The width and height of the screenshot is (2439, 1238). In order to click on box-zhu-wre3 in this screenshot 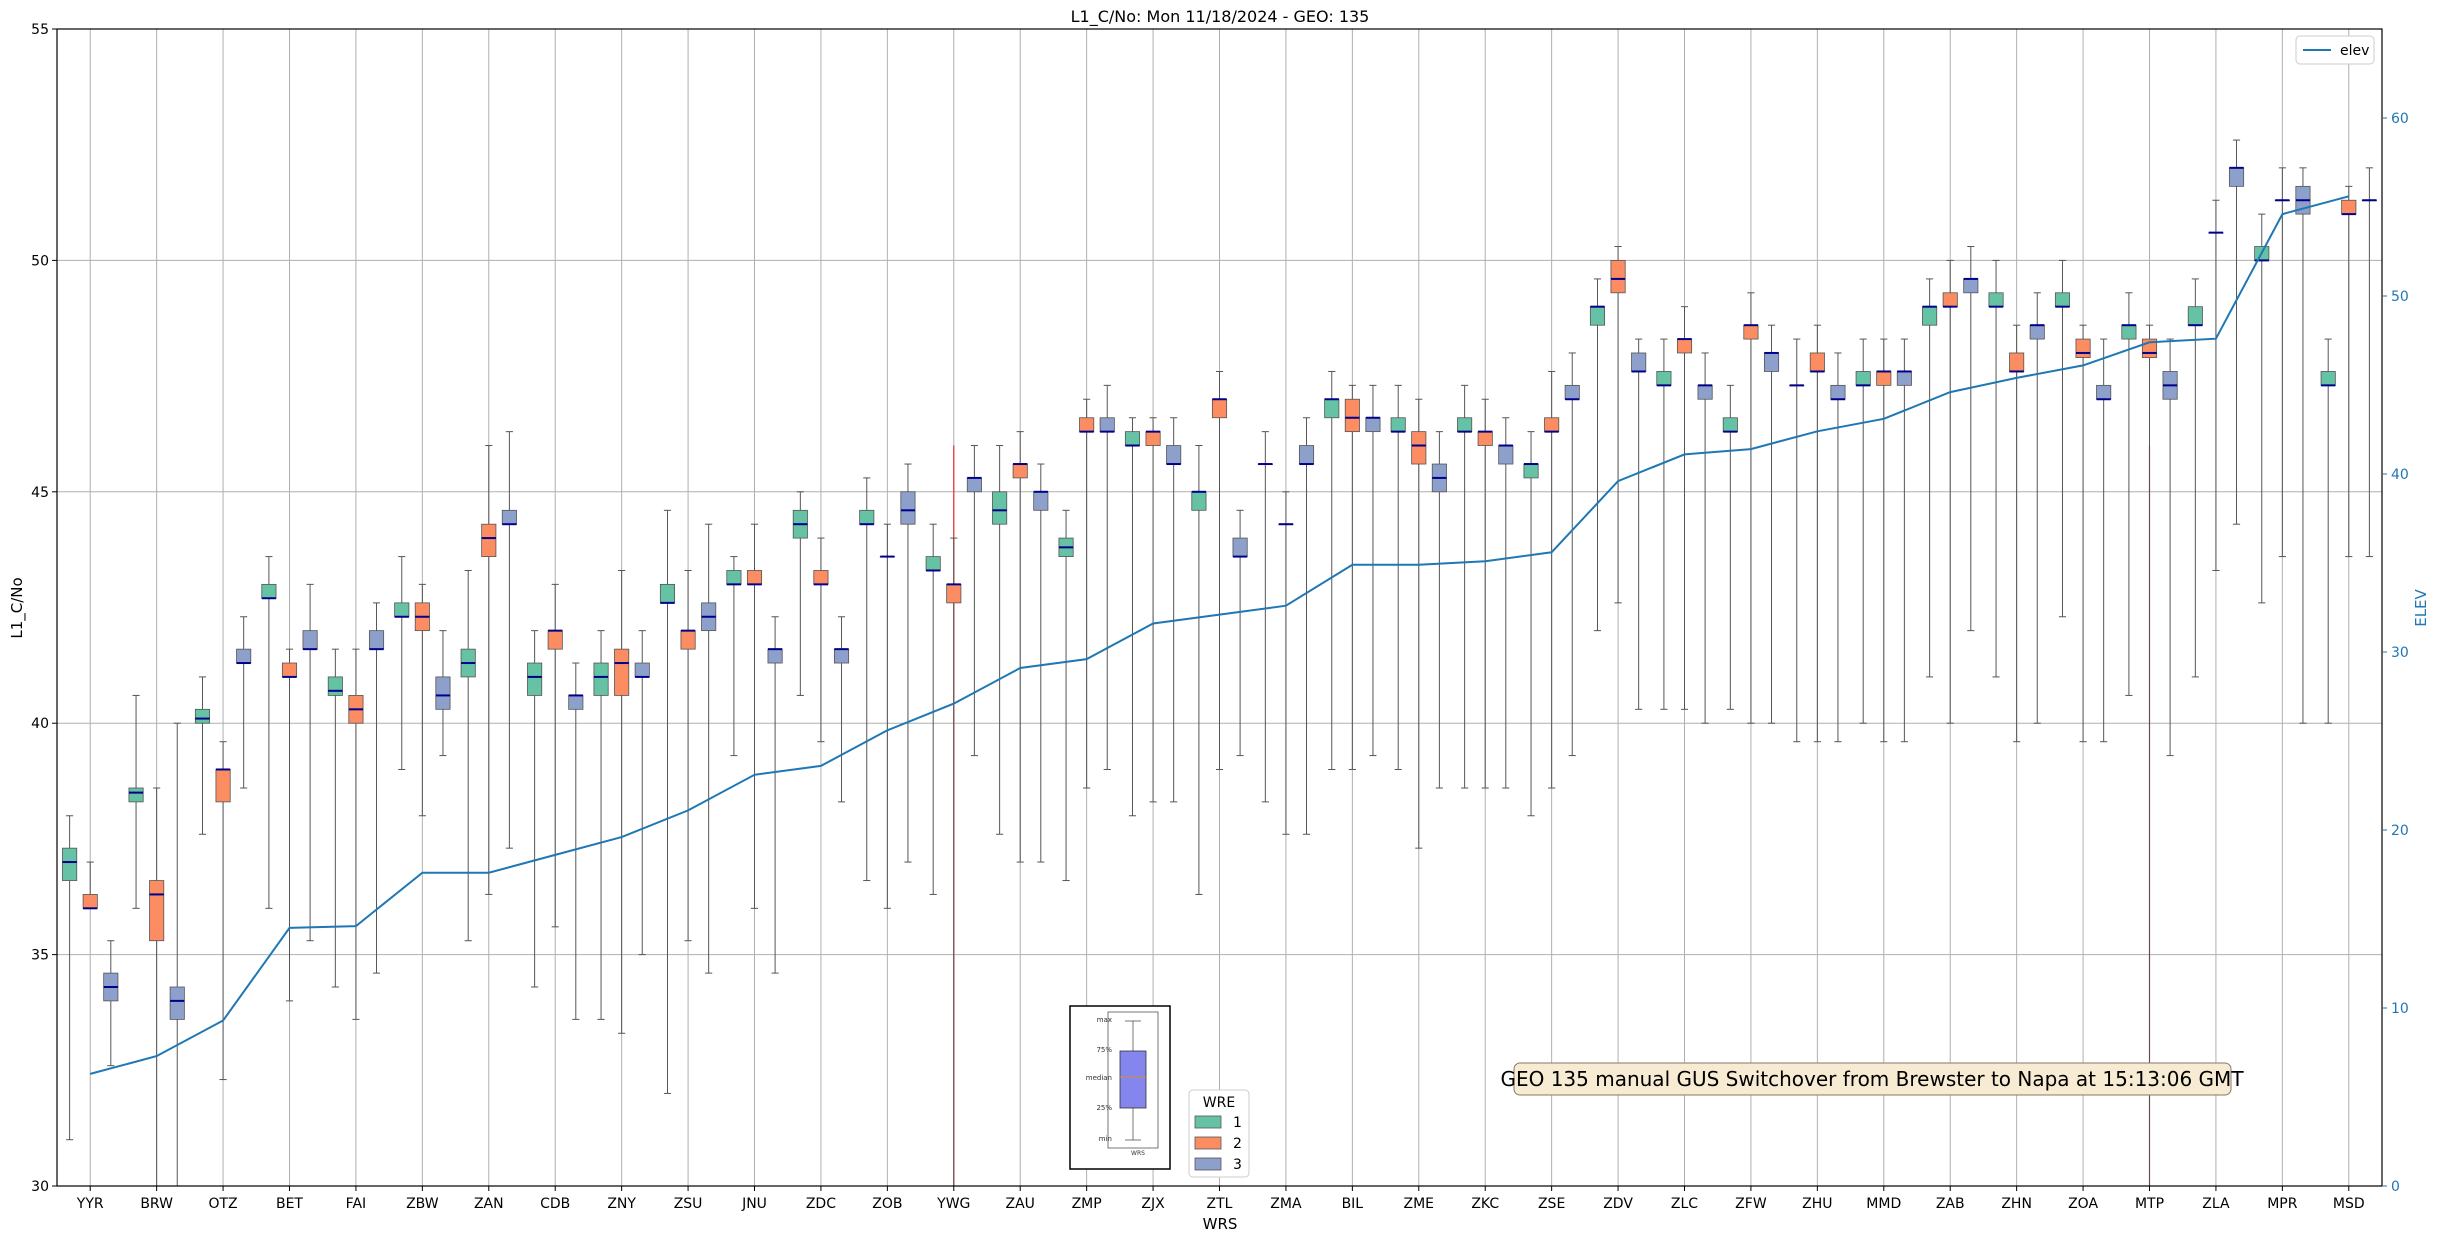, I will do `click(1838, 547)`.